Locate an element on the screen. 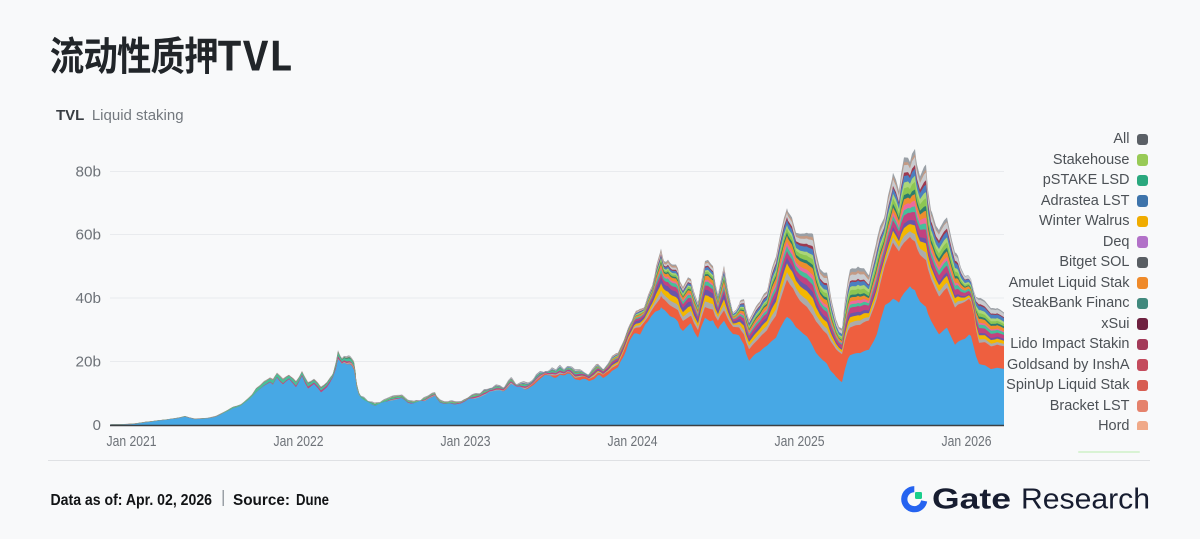 This screenshot has width=1200, height=539. svg-text: 20b is located at coordinates (89, 362).